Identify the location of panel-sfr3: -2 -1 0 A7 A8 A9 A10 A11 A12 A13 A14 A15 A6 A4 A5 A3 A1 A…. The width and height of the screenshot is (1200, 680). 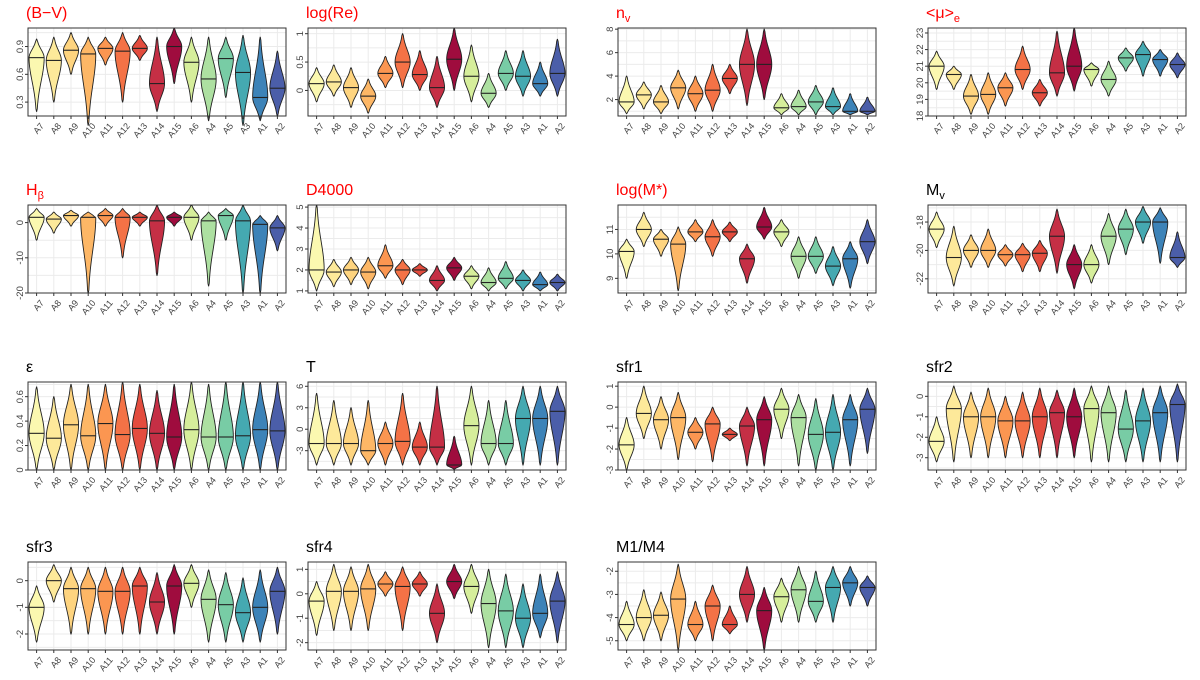
(151, 606).